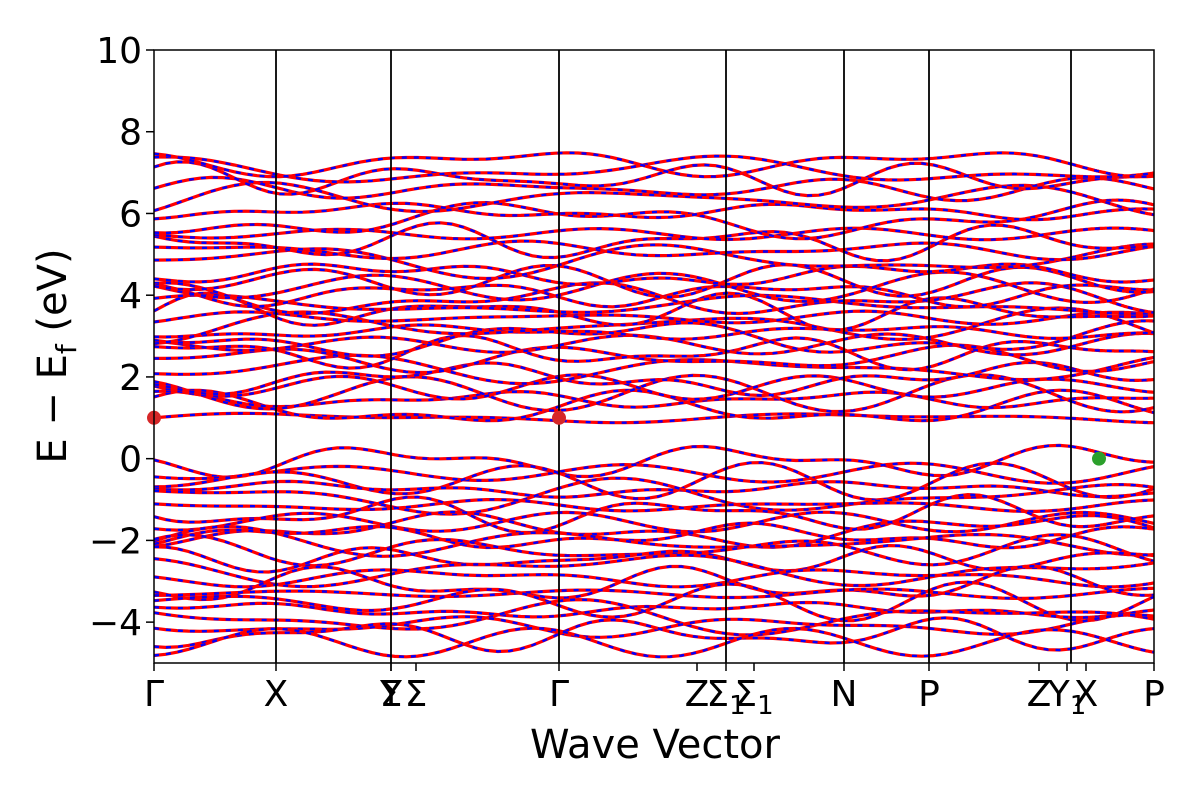 The image size is (1200, 800). What do you see at coordinates (612, 610) in the screenshot?
I see `band-line-dashed-50-seg0` at bounding box center [612, 610].